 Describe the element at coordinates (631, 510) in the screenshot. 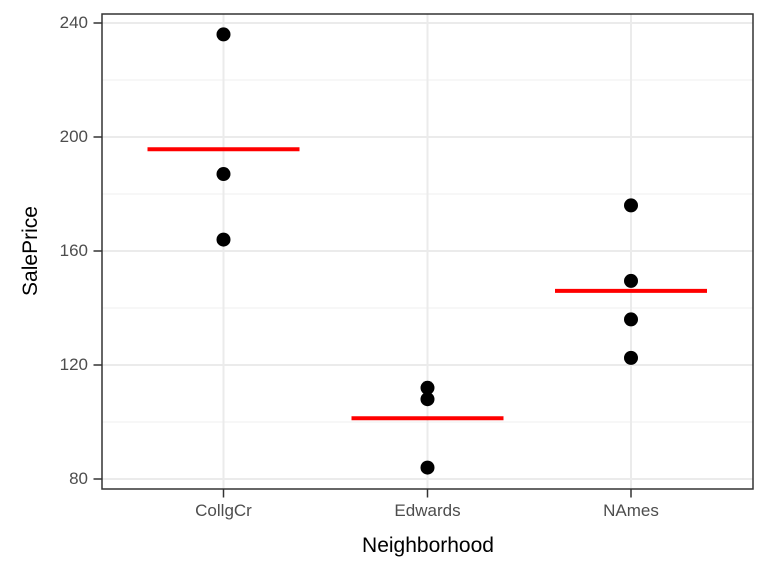

I see `x-tick-label-names: NAmes` at that location.